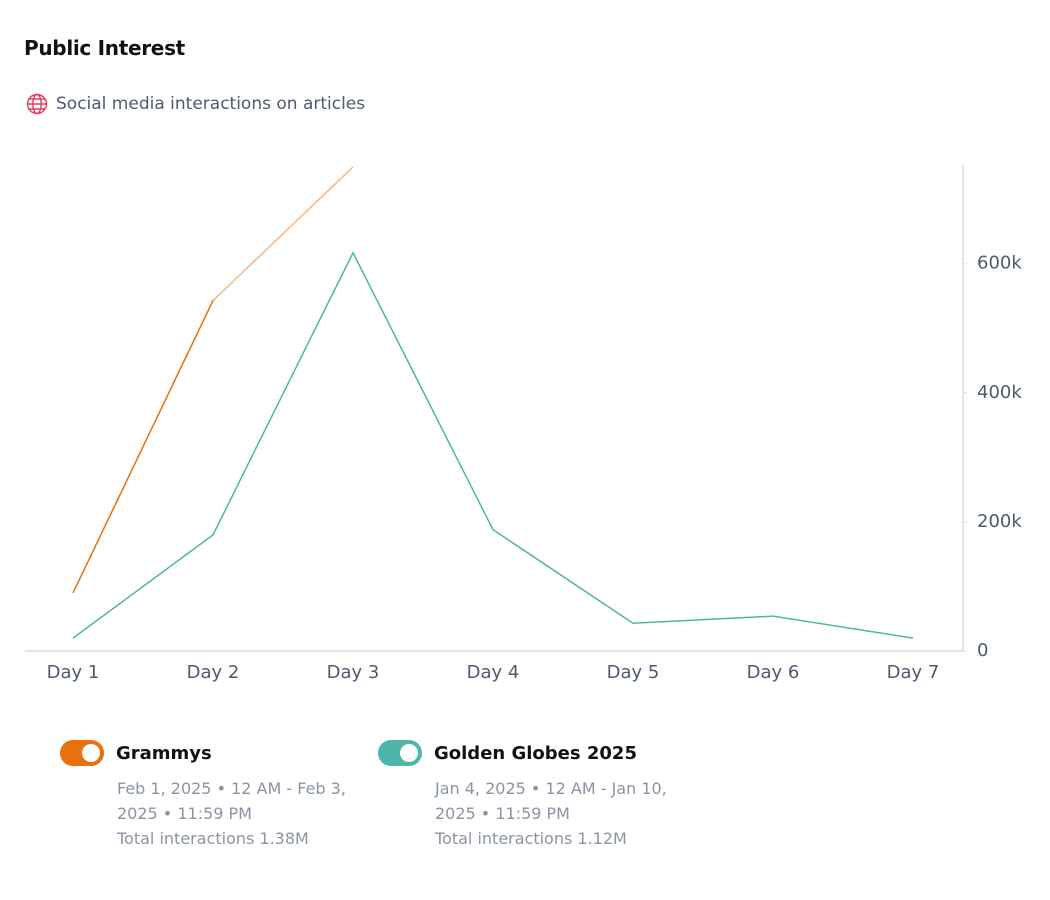 The width and height of the screenshot is (1050, 900). I want to click on subtitle: Social media interactions on articles, so click(195, 104).